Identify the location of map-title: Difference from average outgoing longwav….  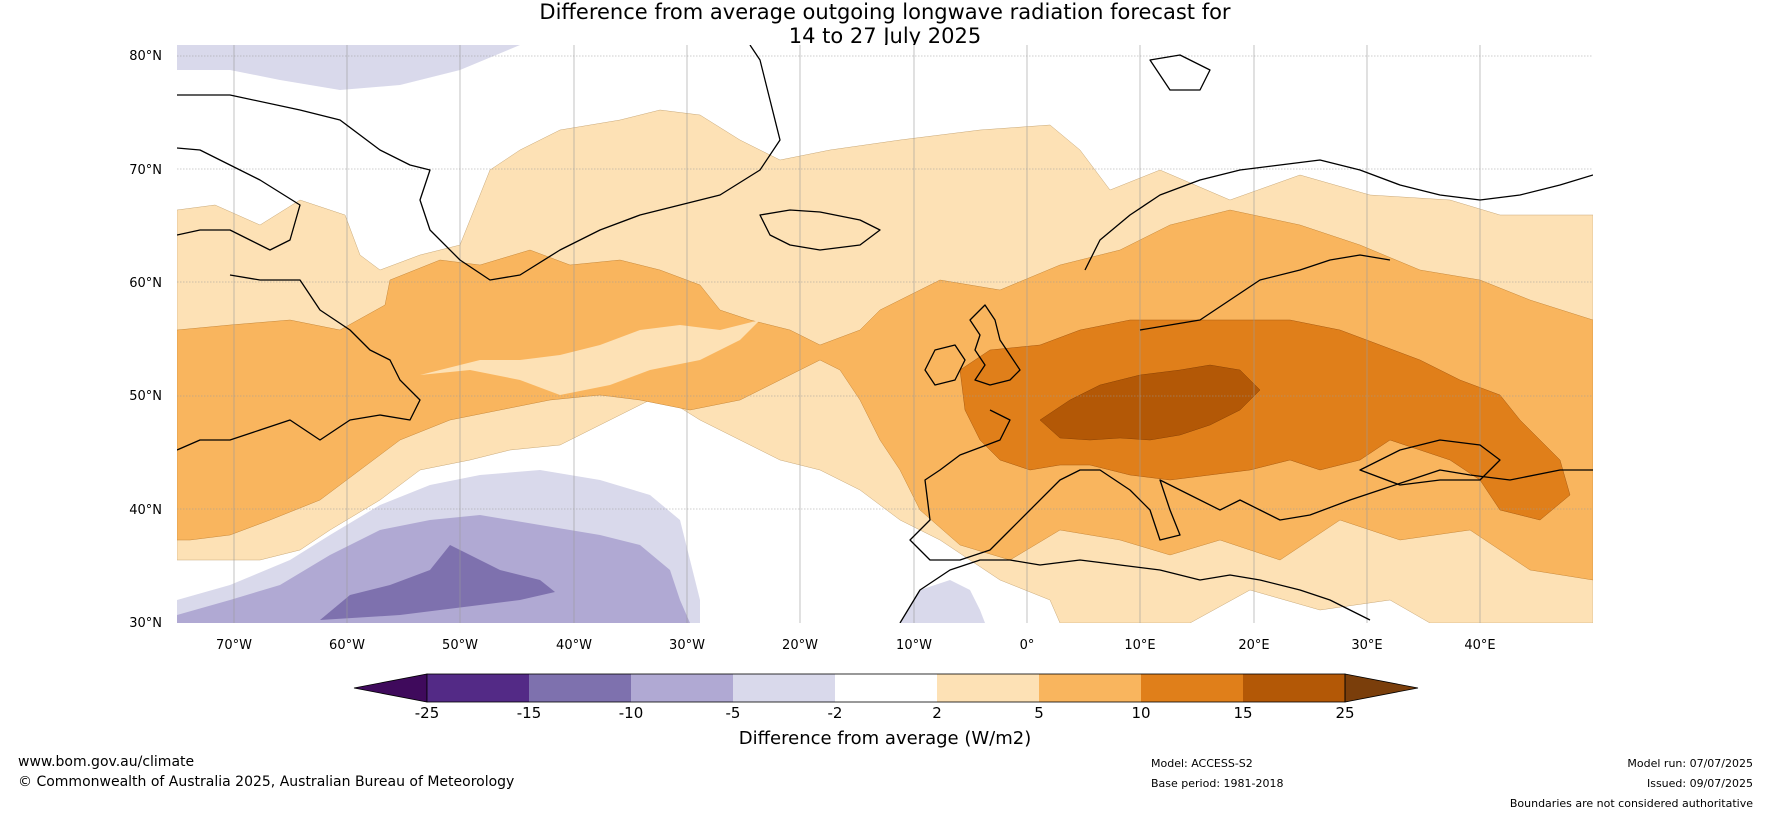
(885, 24).